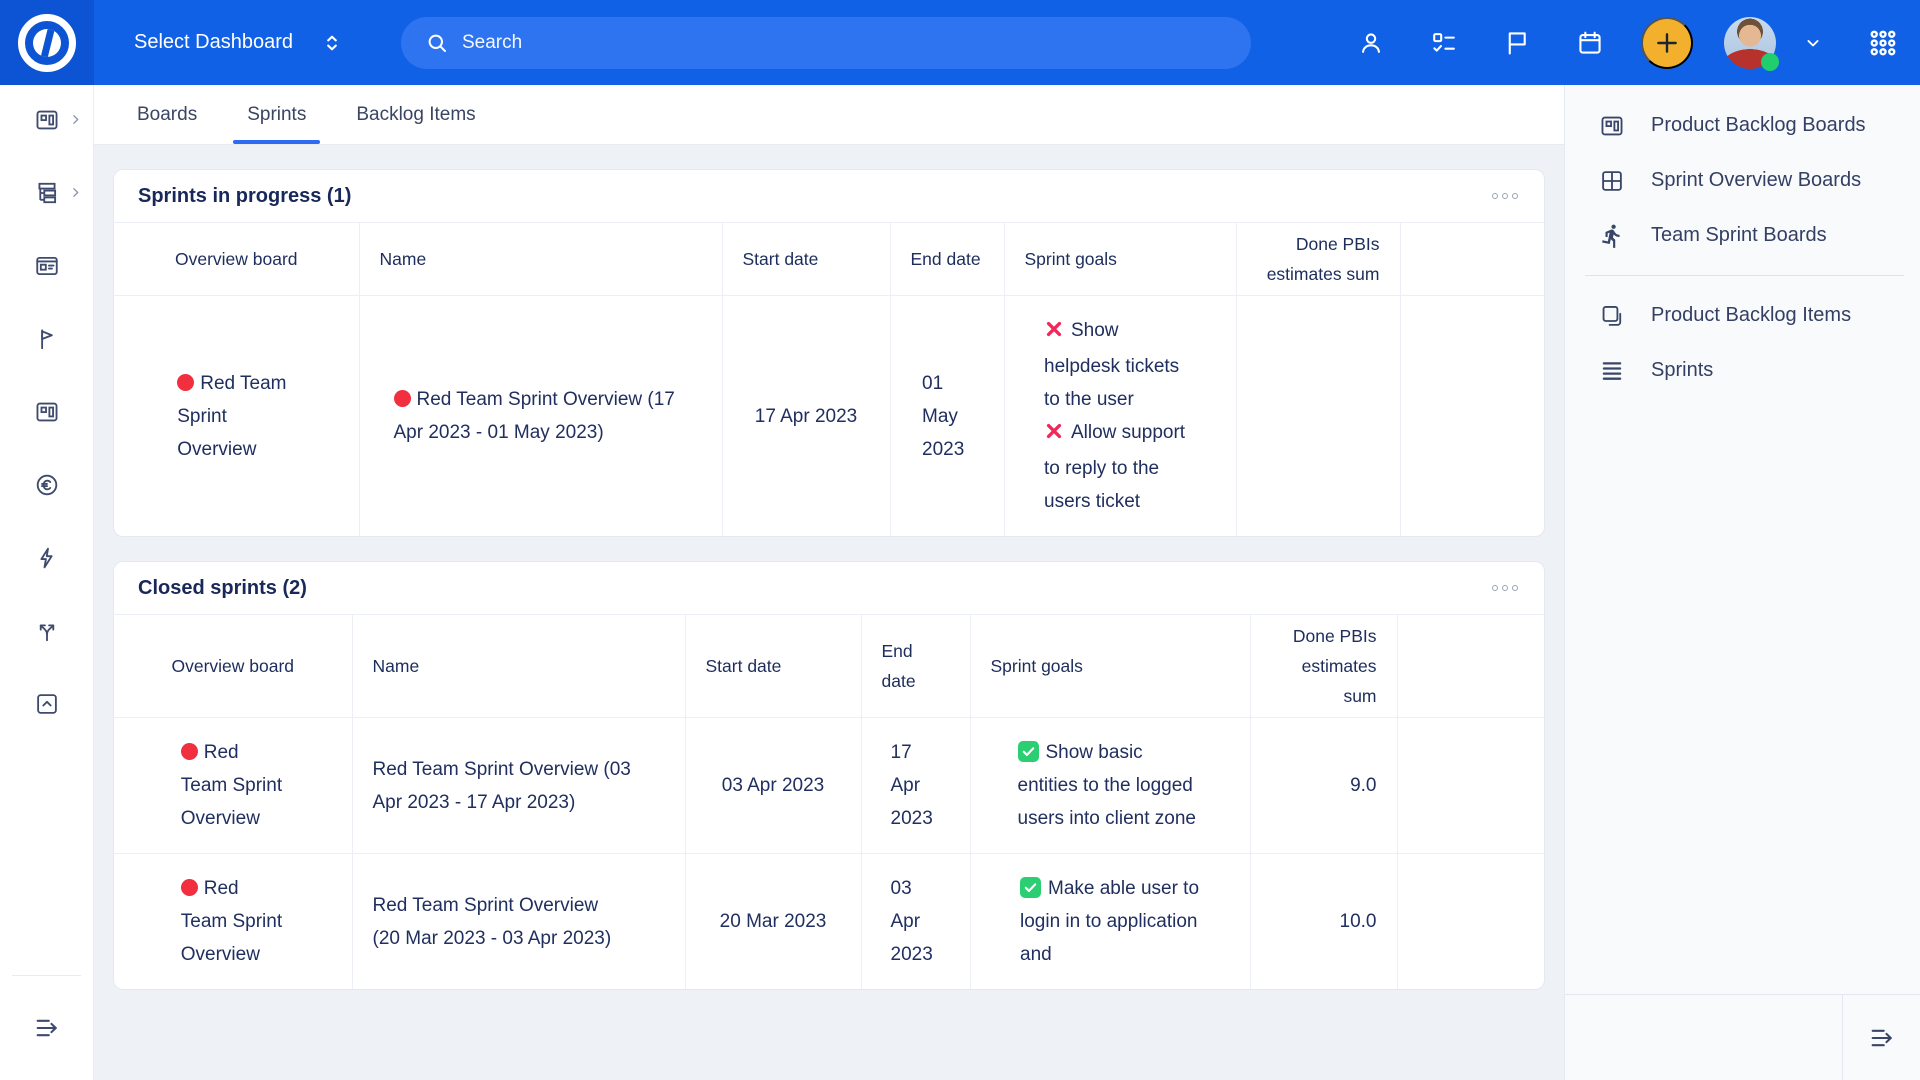  I want to click on export-icon, so click(46, 704).